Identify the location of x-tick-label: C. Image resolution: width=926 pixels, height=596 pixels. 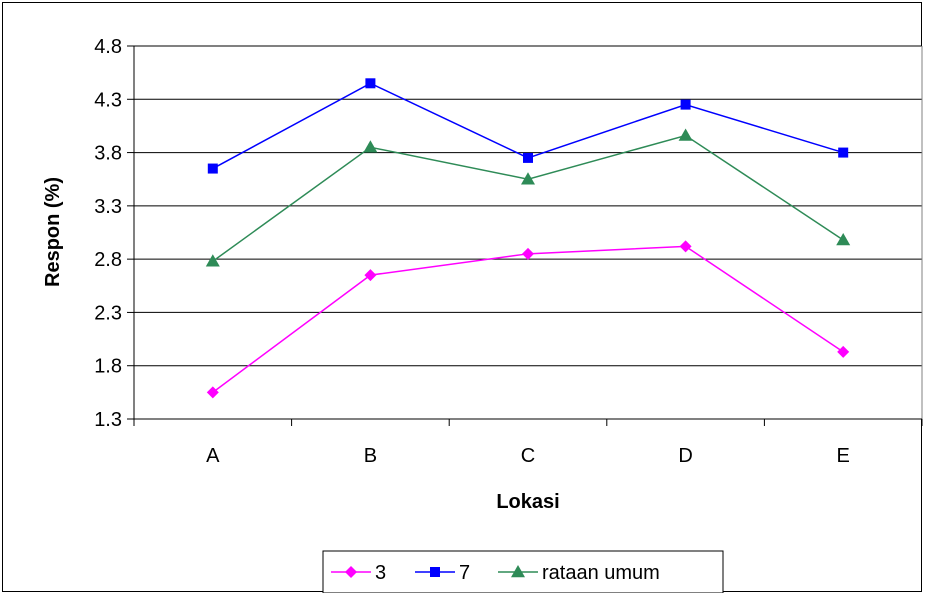
(528, 456).